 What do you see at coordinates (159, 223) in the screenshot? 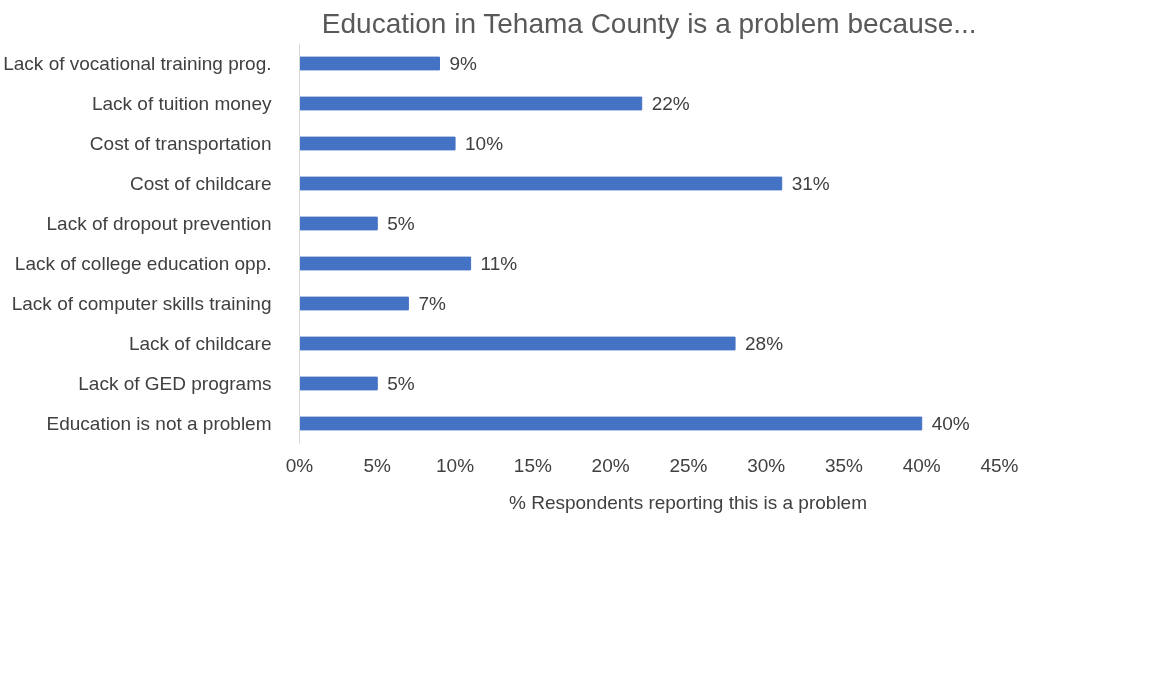
I see `y-tick-label: Lack of dropout prevention` at bounding box center [159, 223].